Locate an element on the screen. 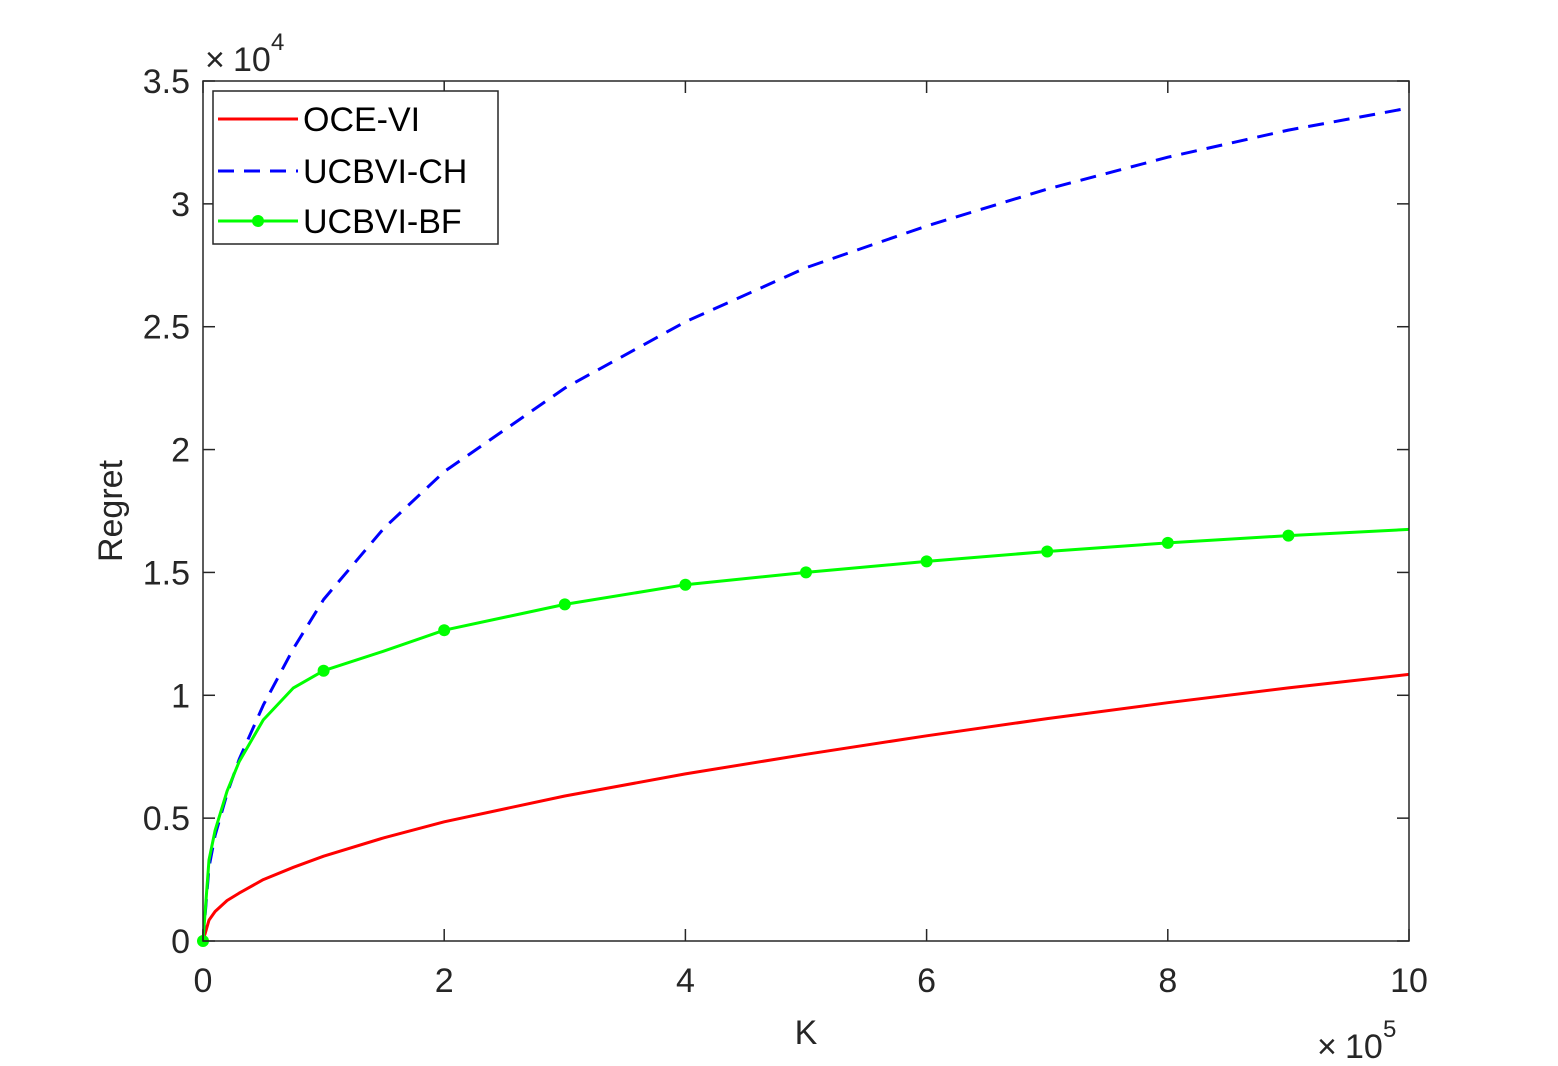 The height and width of the screenshot is (1066, 1558). legend-entry-ucbvi-bf: UCBVI-BF is located at coordinates (340, 222).